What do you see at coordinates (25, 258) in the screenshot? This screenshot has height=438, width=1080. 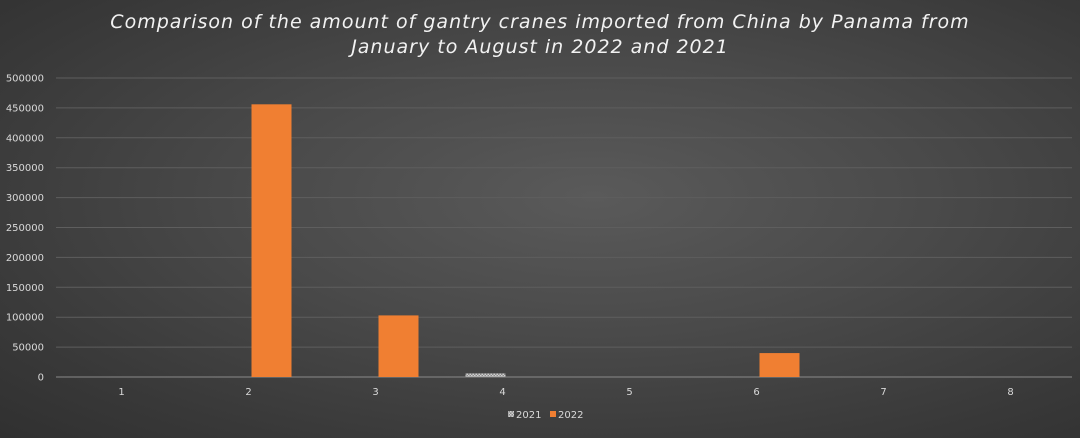 I see `y-tick-label: 200000` at bounding box center [25, 258].